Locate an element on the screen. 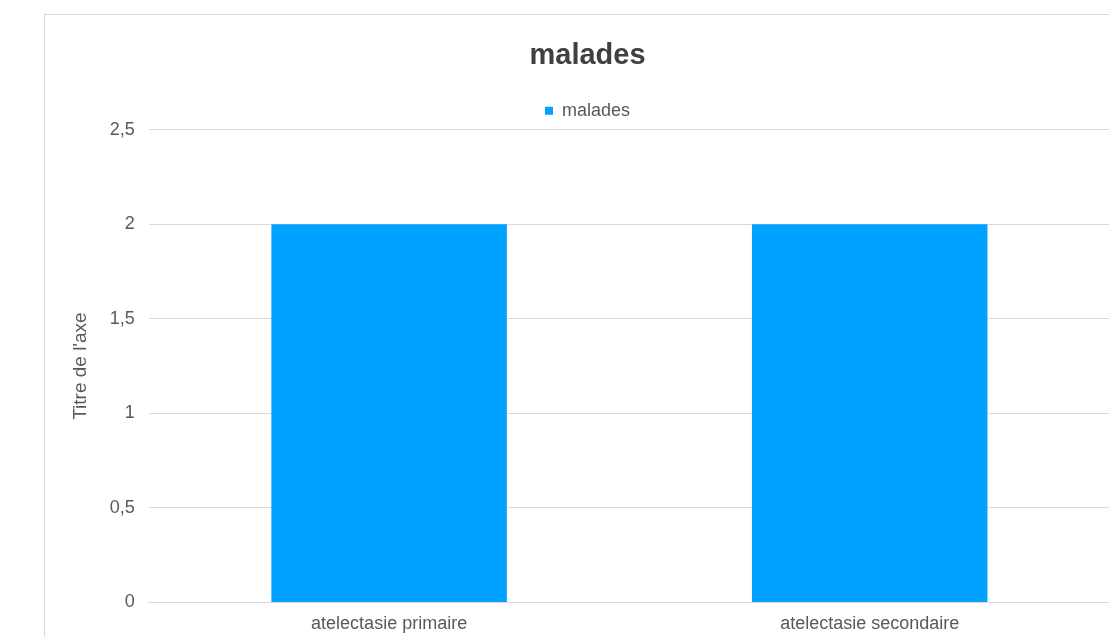 This screenshot has width=1109, height=637. y-tick-label: 2 is located at coordinates (129, 223).